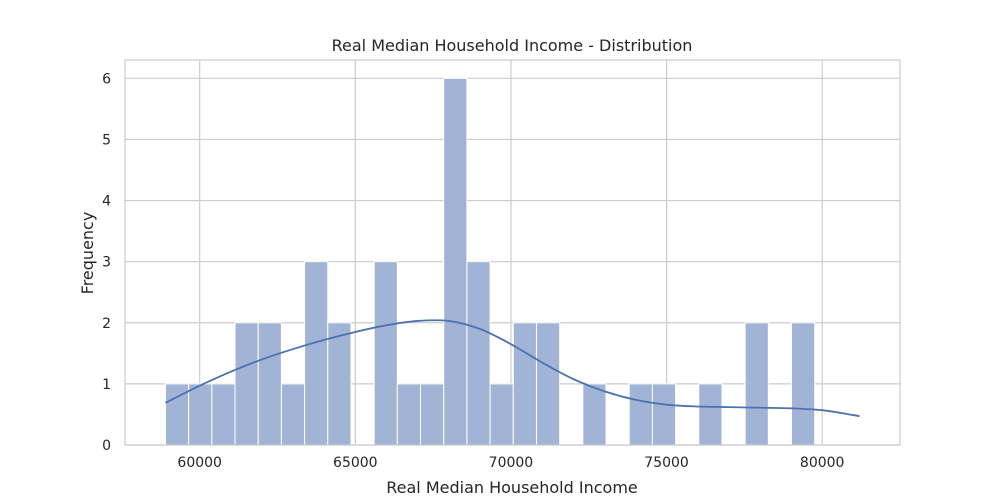 Image resolution: width=1000 pixels, height=500 pixels. I want to click on x-tick-label: 70000, so click(511, 463).